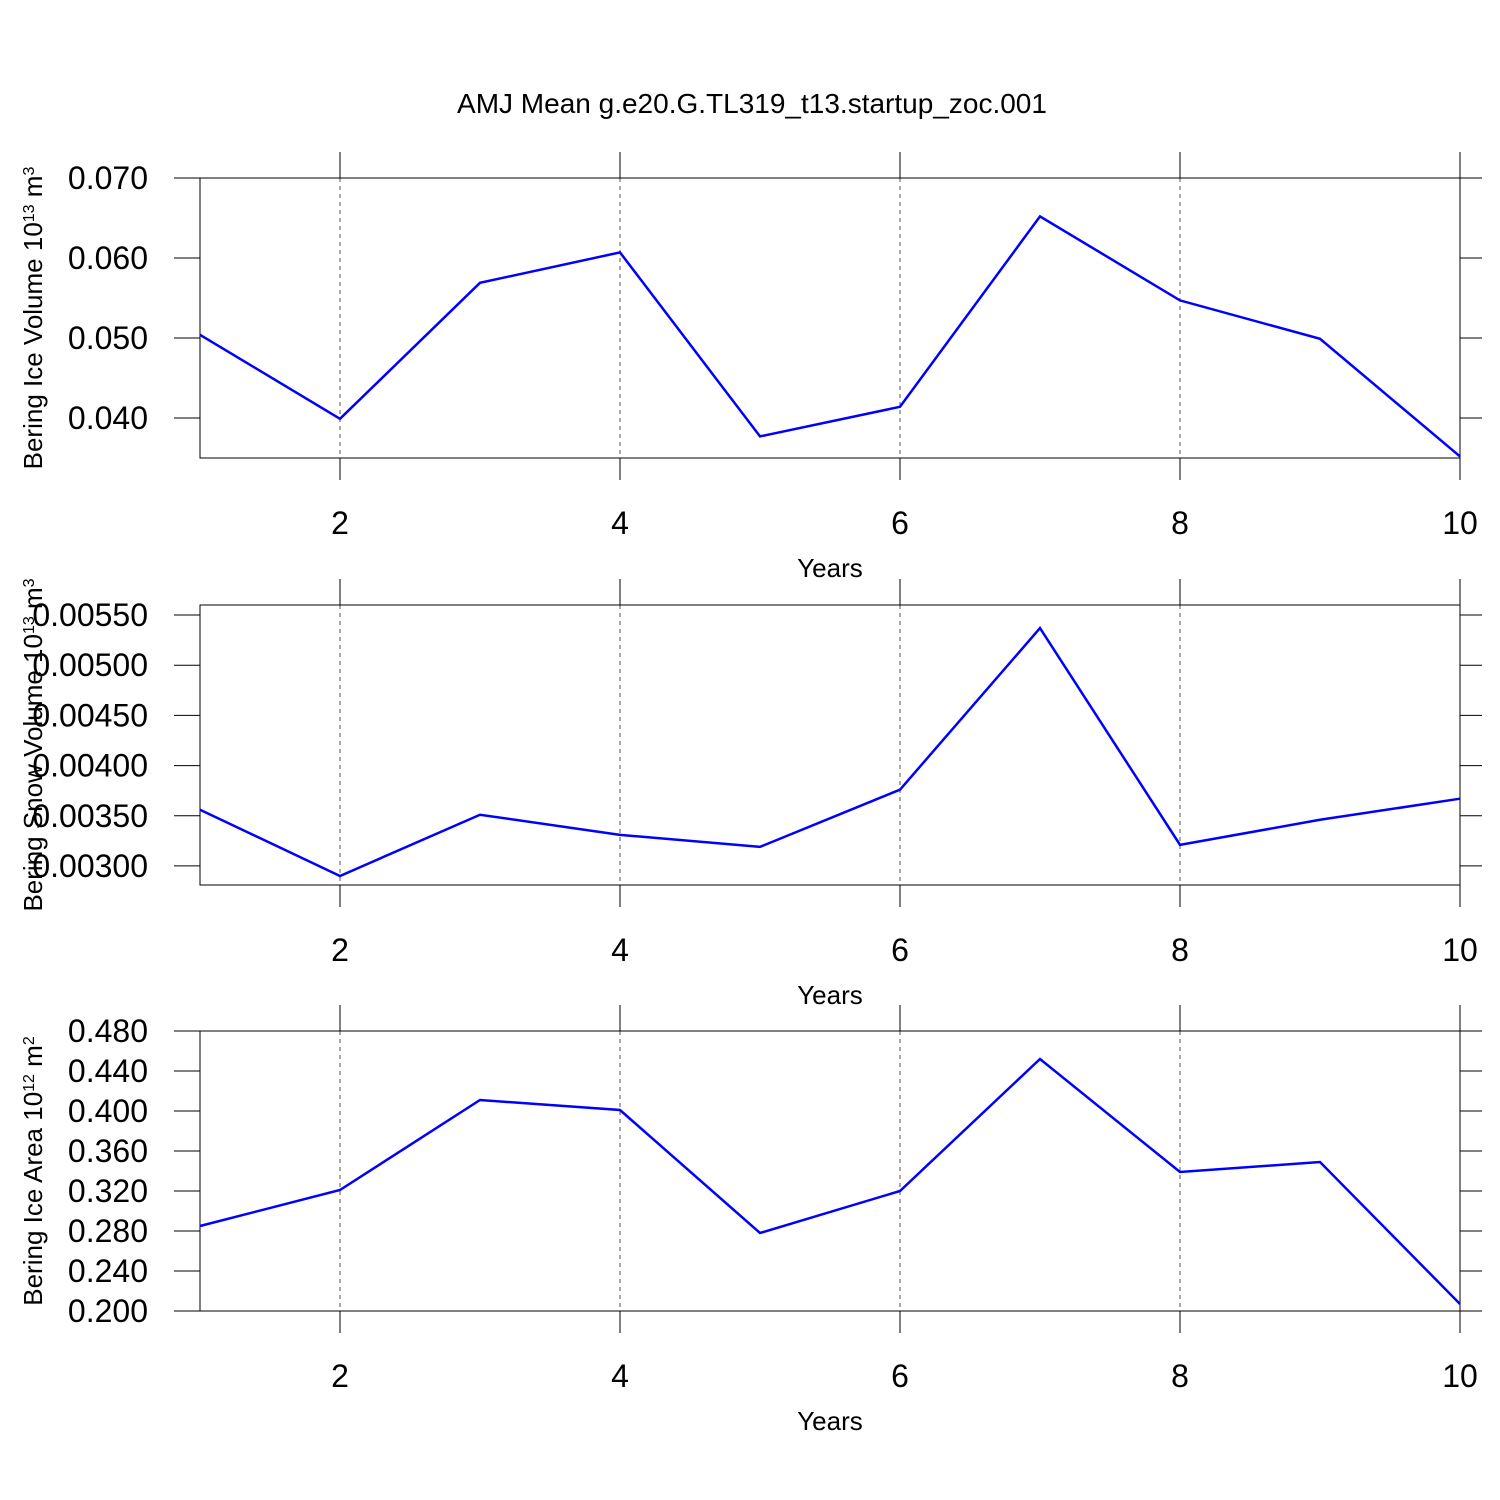  Describe the element at coordinates (108, 338) in the screenshot. I see `y-tick-label: 0.050` at that location.